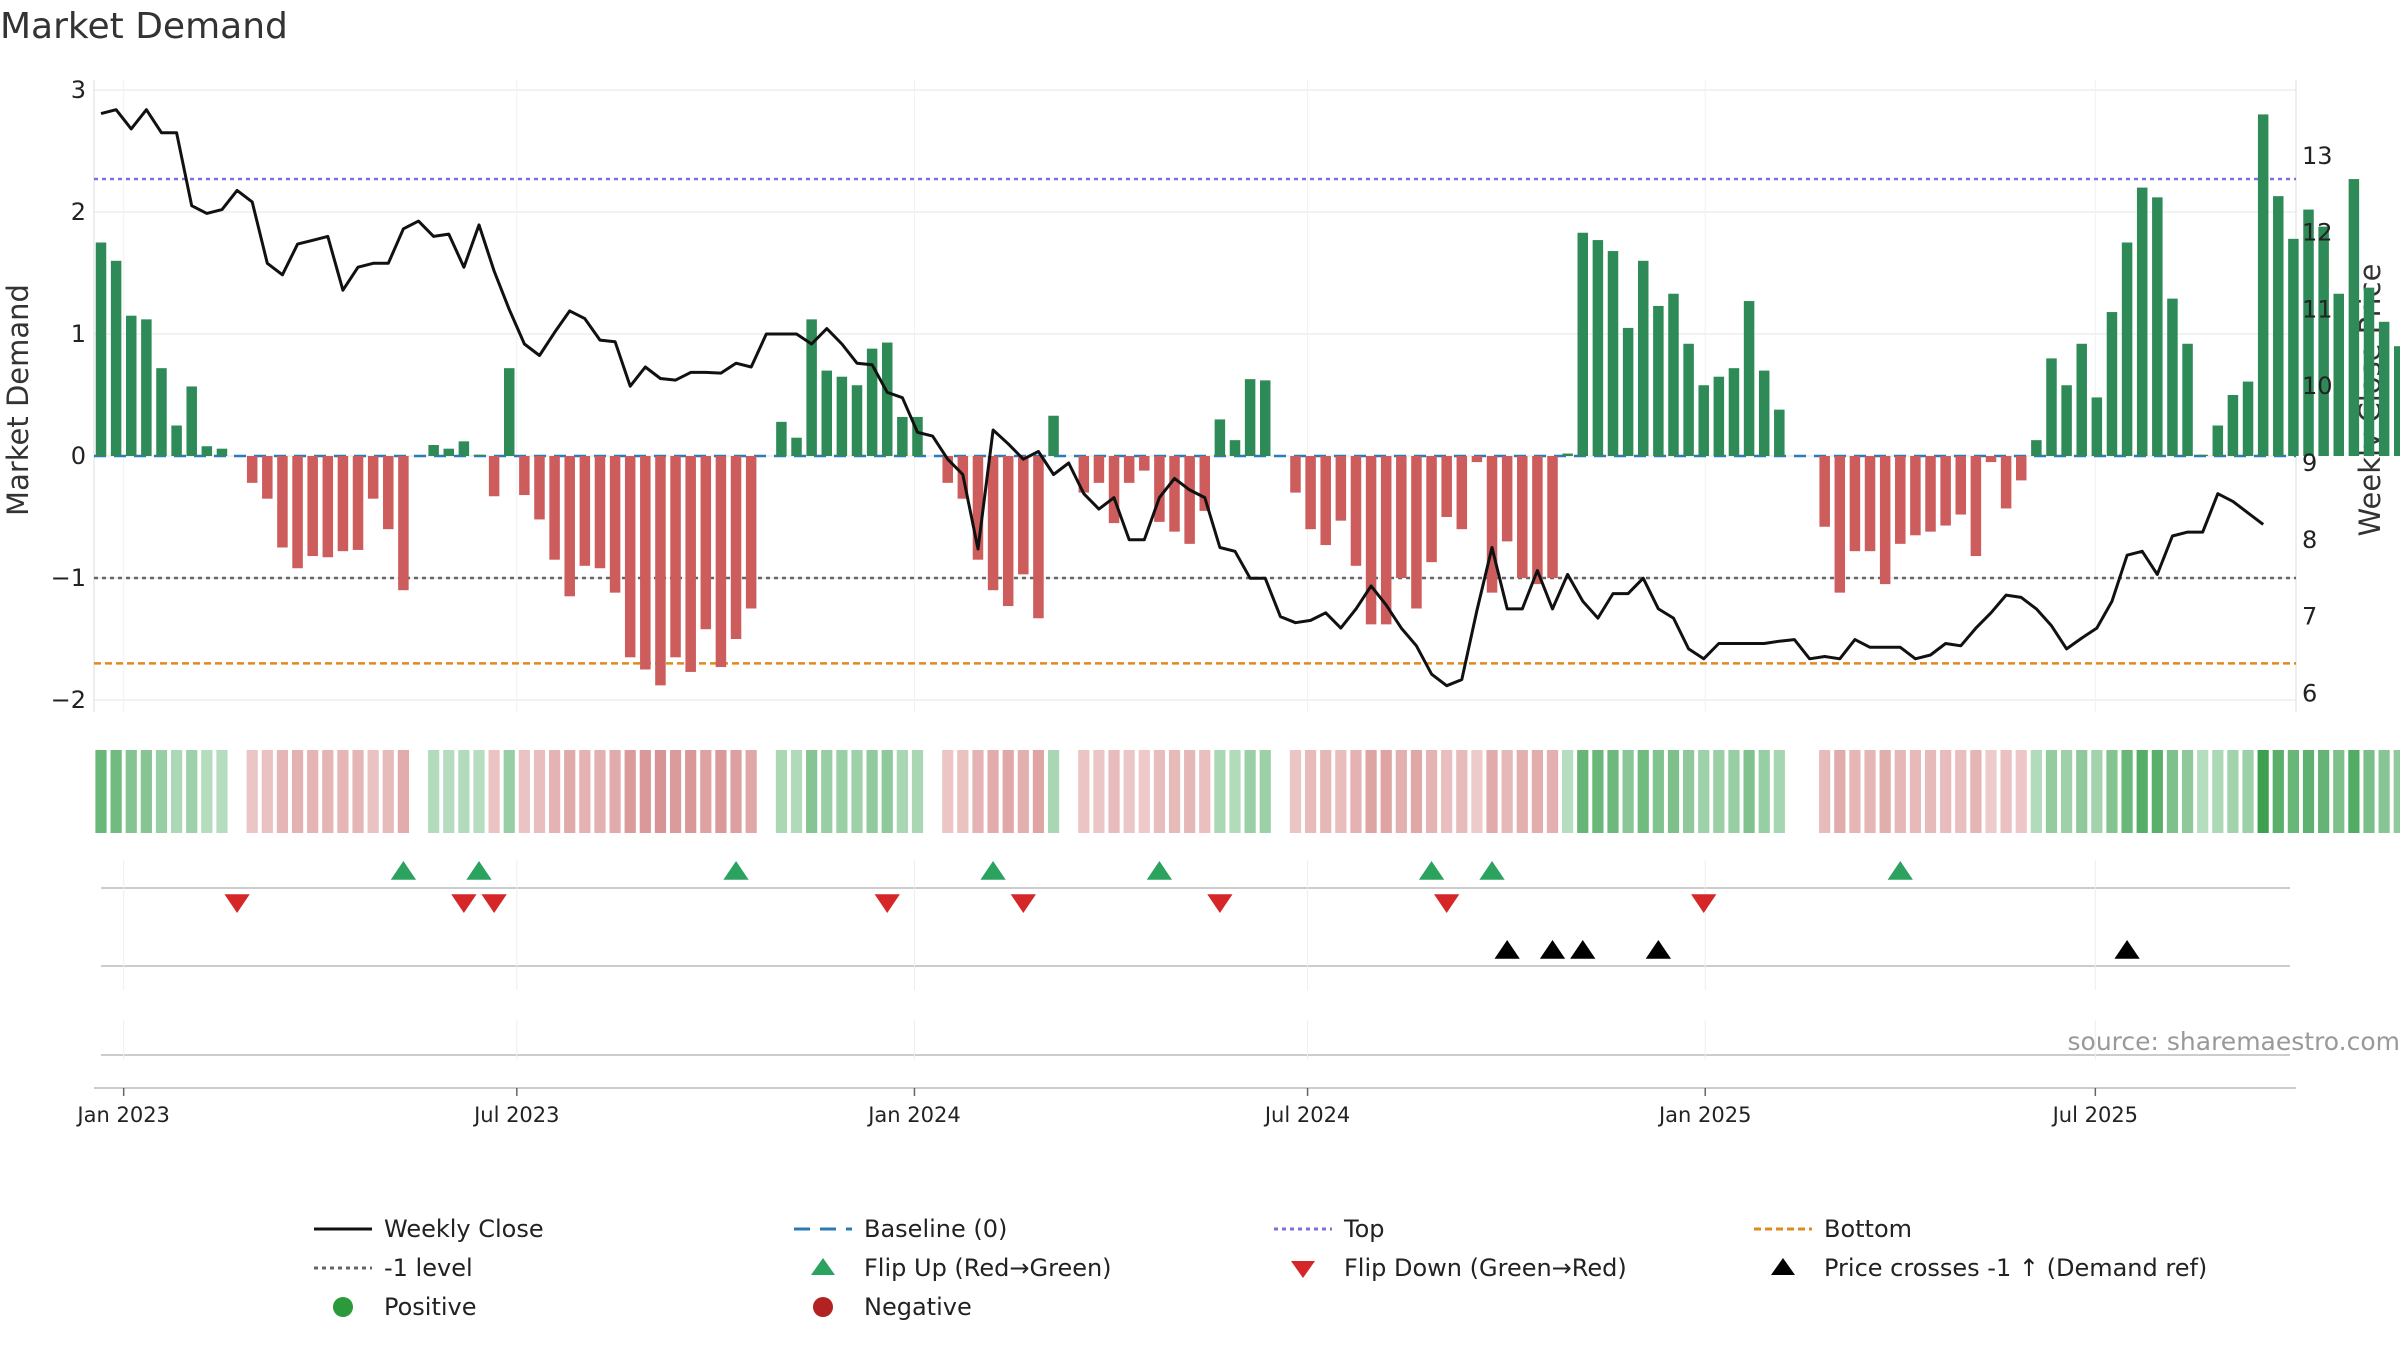  Describe the element at coordinates (913, 1115) in the screenshot. I see `x-tick-label: Jan 2024` at that location.